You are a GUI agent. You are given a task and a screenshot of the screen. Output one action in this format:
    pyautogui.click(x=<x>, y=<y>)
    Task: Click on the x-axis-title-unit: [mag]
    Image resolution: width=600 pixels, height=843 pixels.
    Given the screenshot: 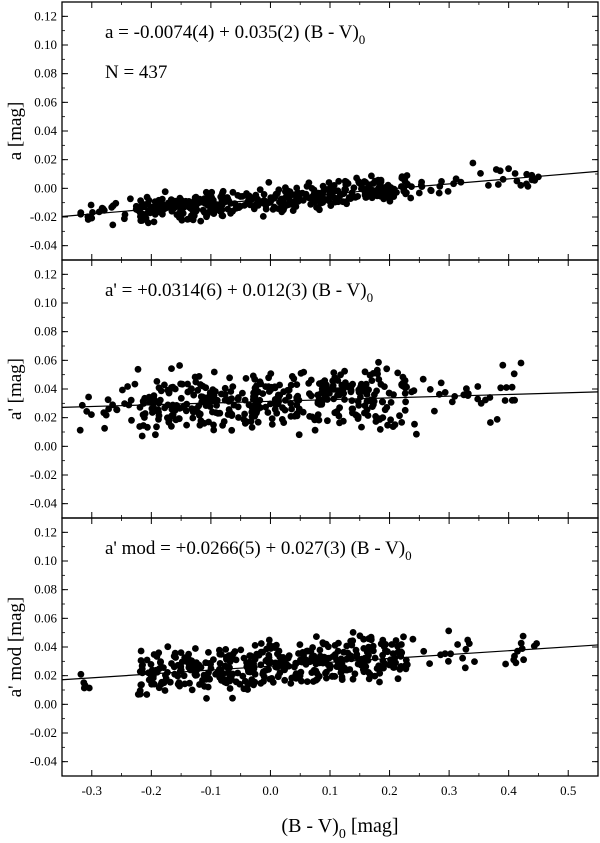 What is the action you would take?
    pyautogui.click(x=372, y=826)
    